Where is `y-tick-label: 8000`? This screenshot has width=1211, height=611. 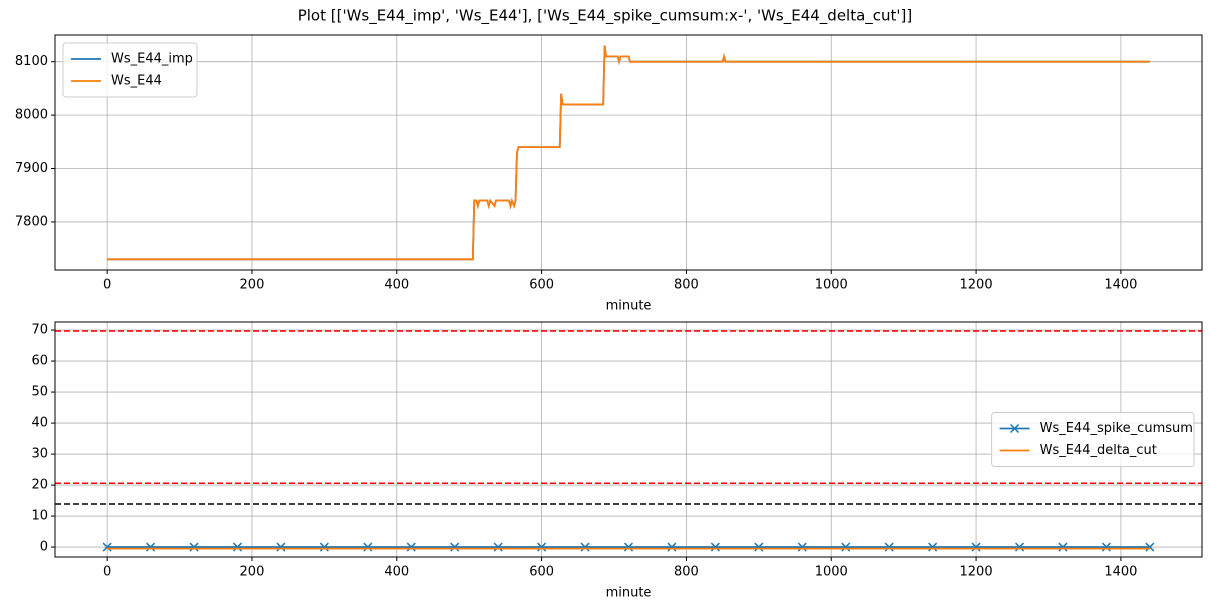
y-tick-label: 8000 is located at coordinates (31, 115).